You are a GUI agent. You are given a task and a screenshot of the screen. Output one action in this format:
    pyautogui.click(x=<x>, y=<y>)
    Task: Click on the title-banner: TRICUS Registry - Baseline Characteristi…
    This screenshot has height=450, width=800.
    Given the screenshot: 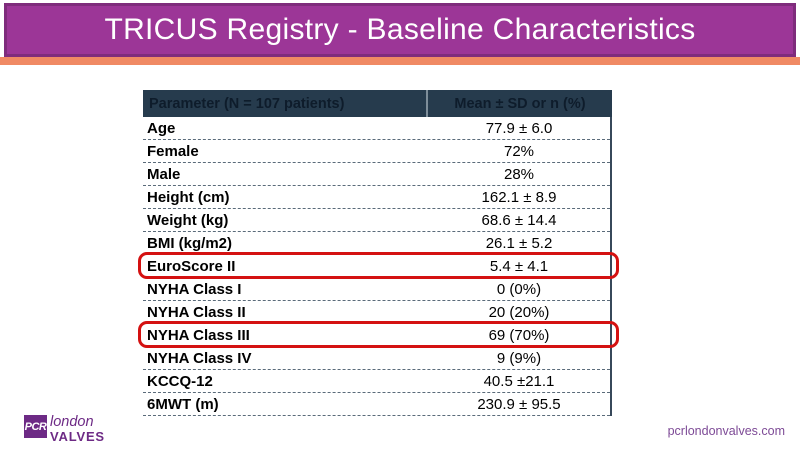 What is the action you would take?
    pyautogui.click(x=400, y=30)
    